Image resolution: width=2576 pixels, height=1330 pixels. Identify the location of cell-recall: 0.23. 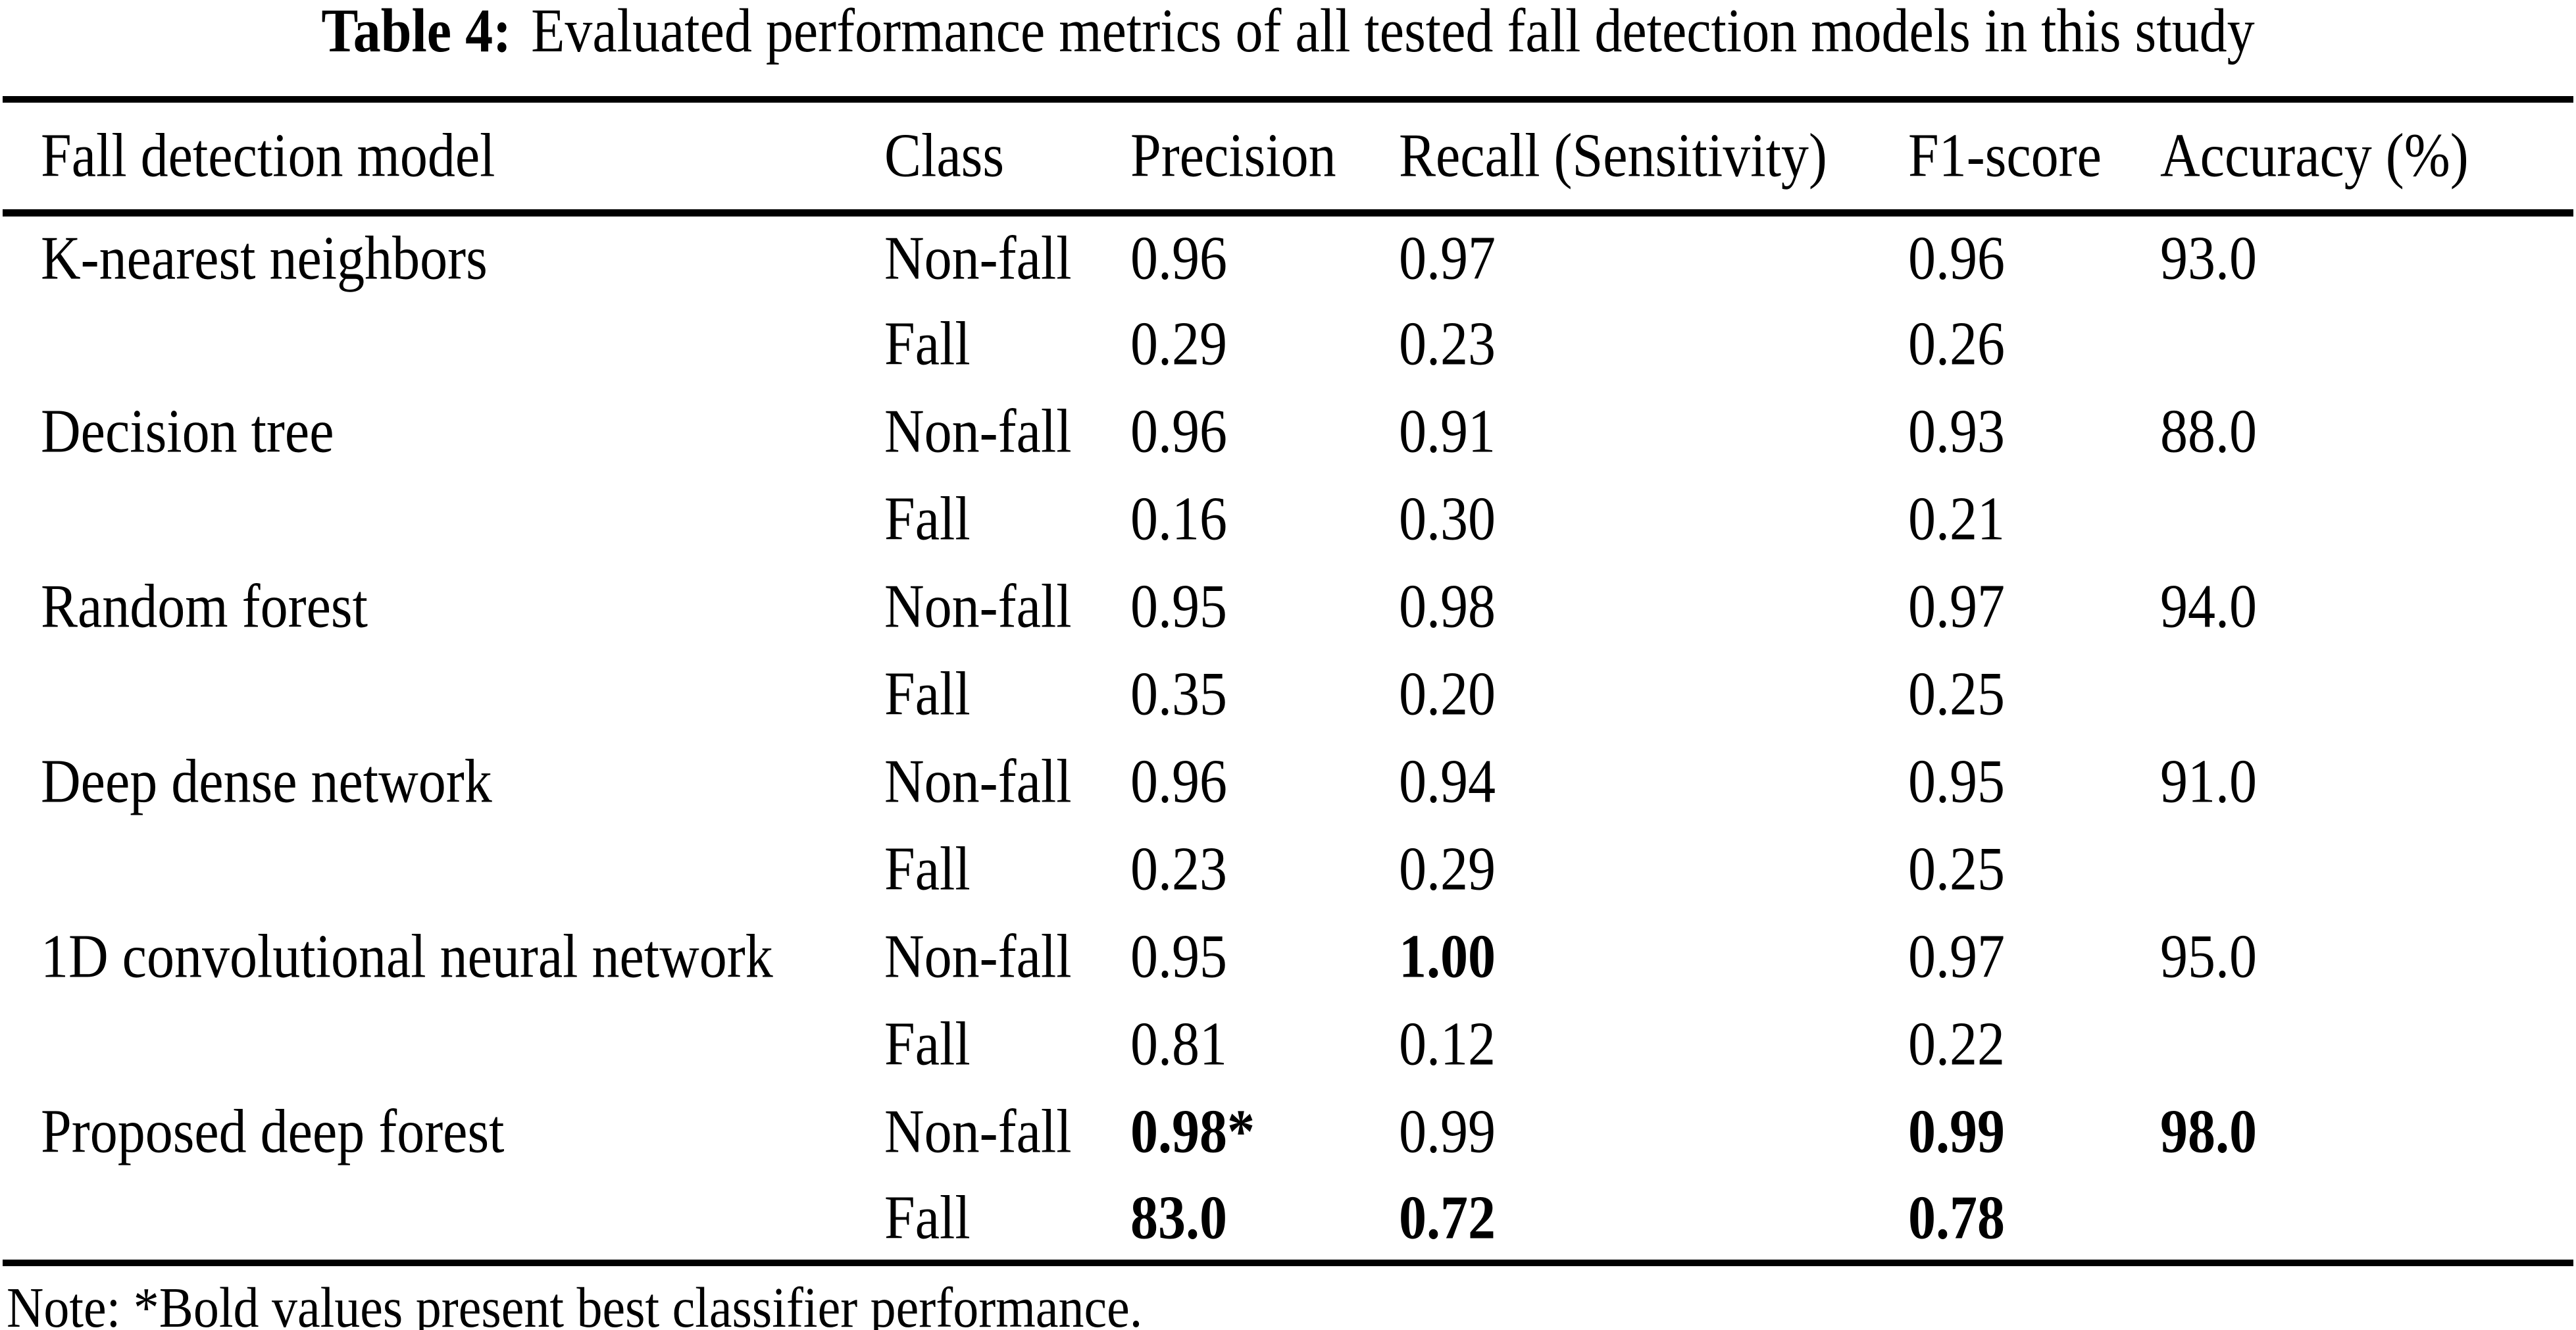
(1447, 343).